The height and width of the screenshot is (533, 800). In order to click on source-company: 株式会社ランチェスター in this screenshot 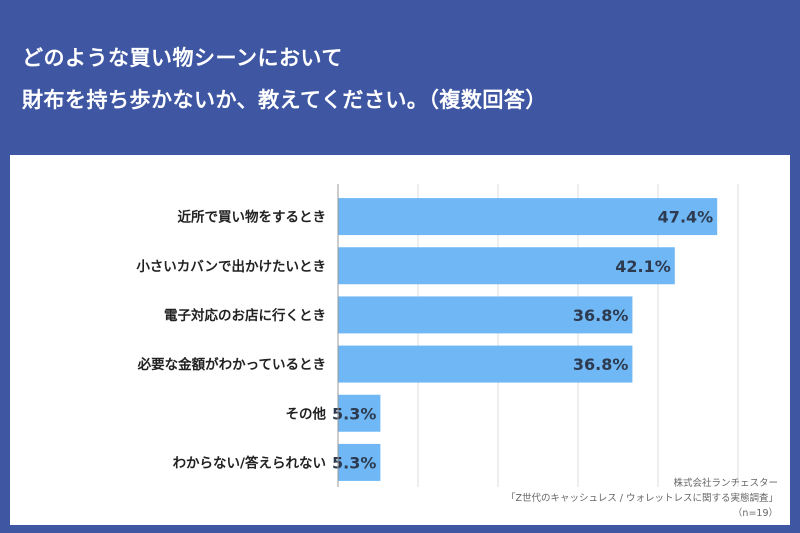, I will do `click(725, 483)`.